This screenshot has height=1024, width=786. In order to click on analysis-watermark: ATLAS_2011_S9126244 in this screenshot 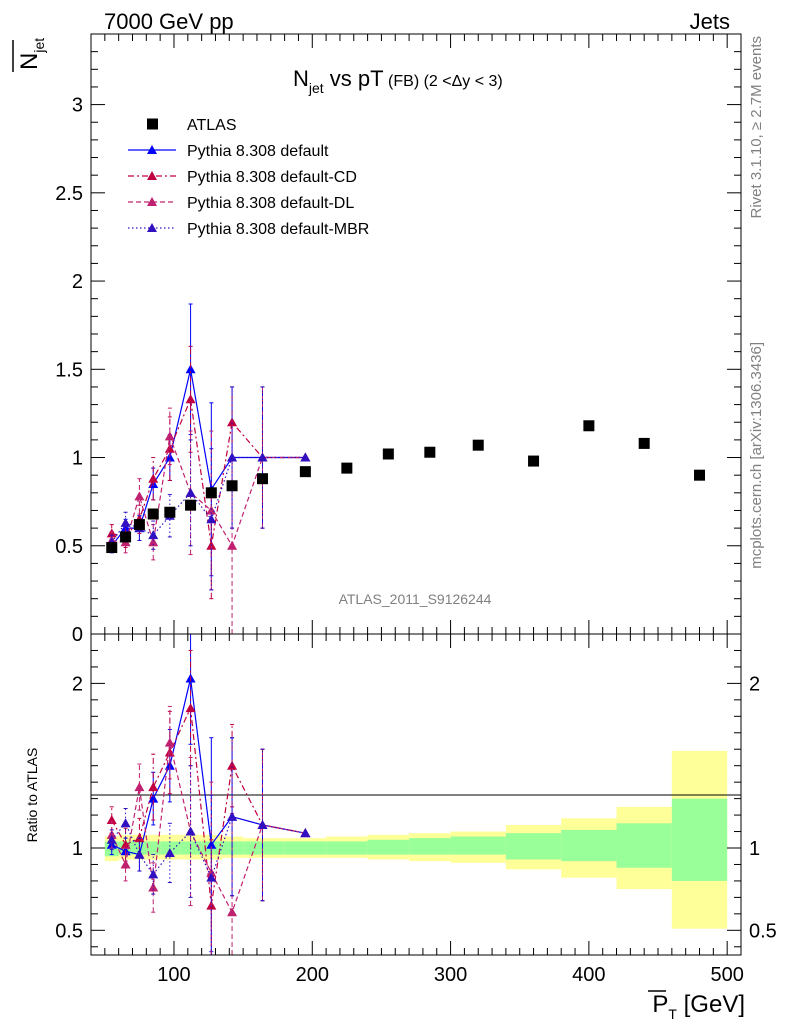, I will do `click(415, 599)`.